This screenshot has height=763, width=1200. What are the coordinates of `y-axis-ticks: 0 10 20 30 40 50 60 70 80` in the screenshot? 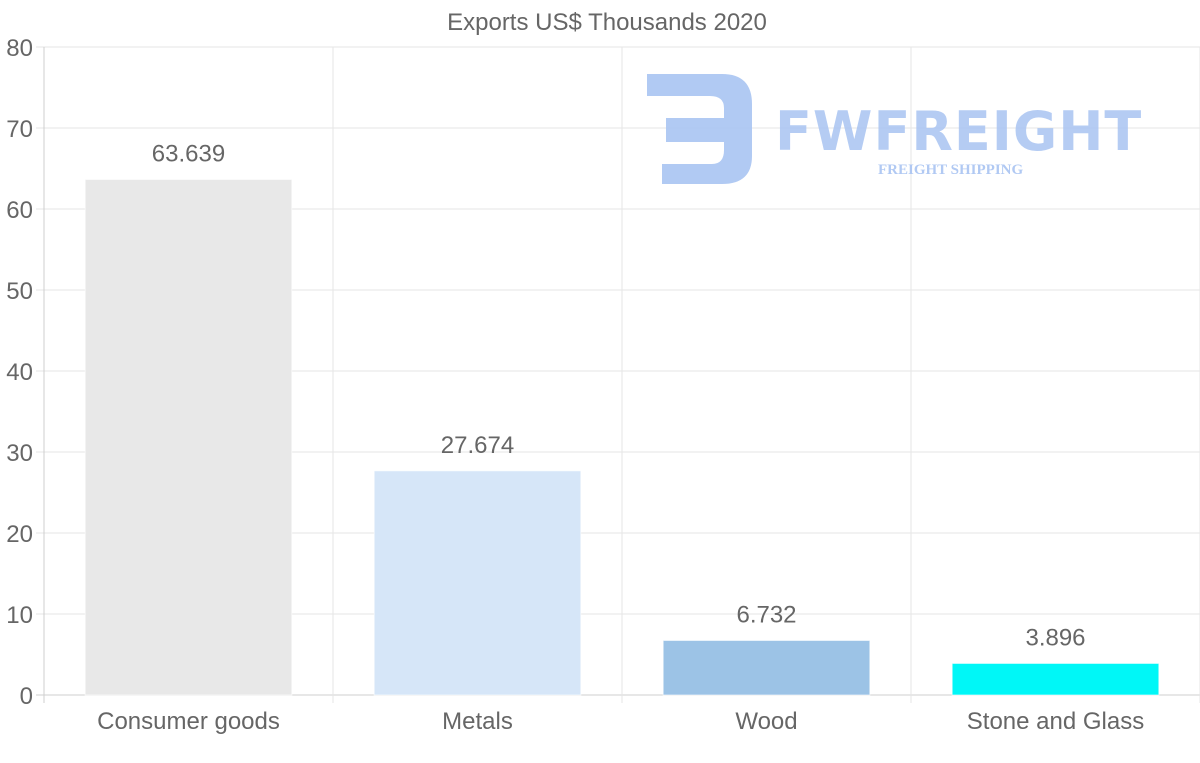 It's located at (19, 372).